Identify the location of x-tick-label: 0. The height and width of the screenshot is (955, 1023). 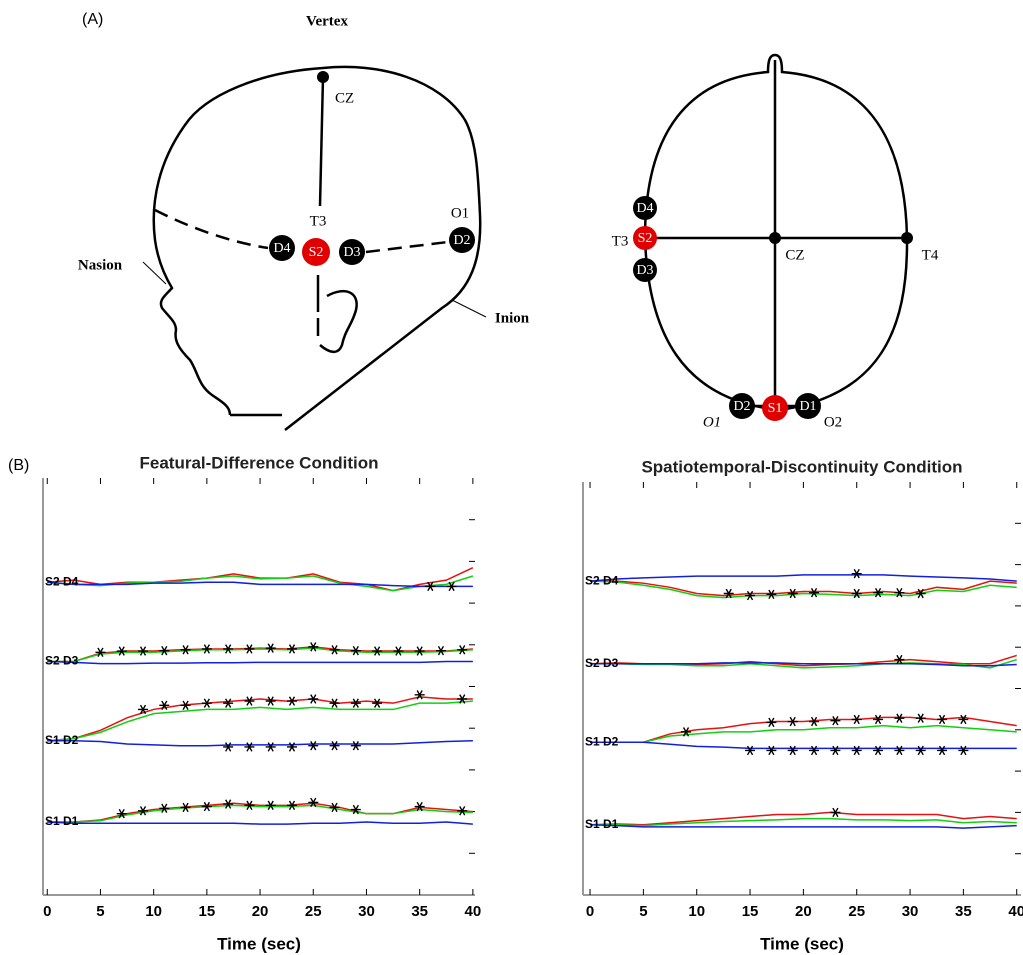
(47, 911).